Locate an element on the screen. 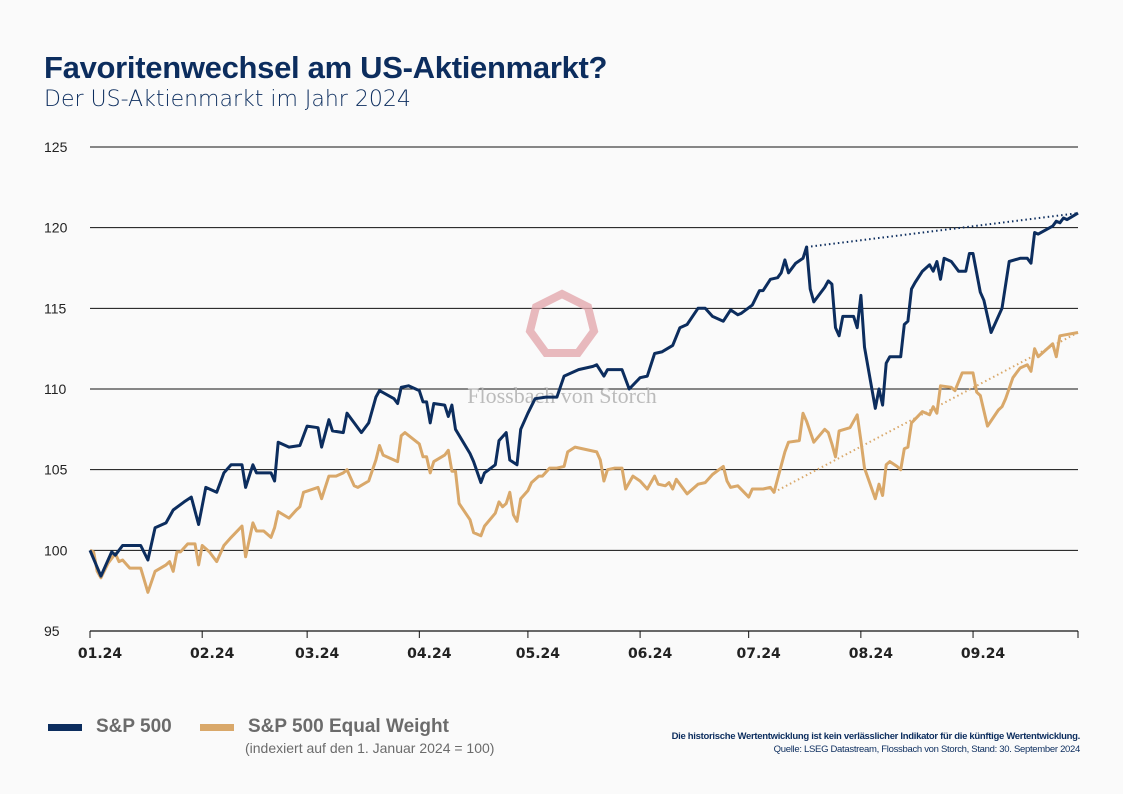 The height and width of the screenshot is (794, 1123). chart-title: Favoritenwechsel am US-Aktienmarkt? is located at coordinates (326, 67).